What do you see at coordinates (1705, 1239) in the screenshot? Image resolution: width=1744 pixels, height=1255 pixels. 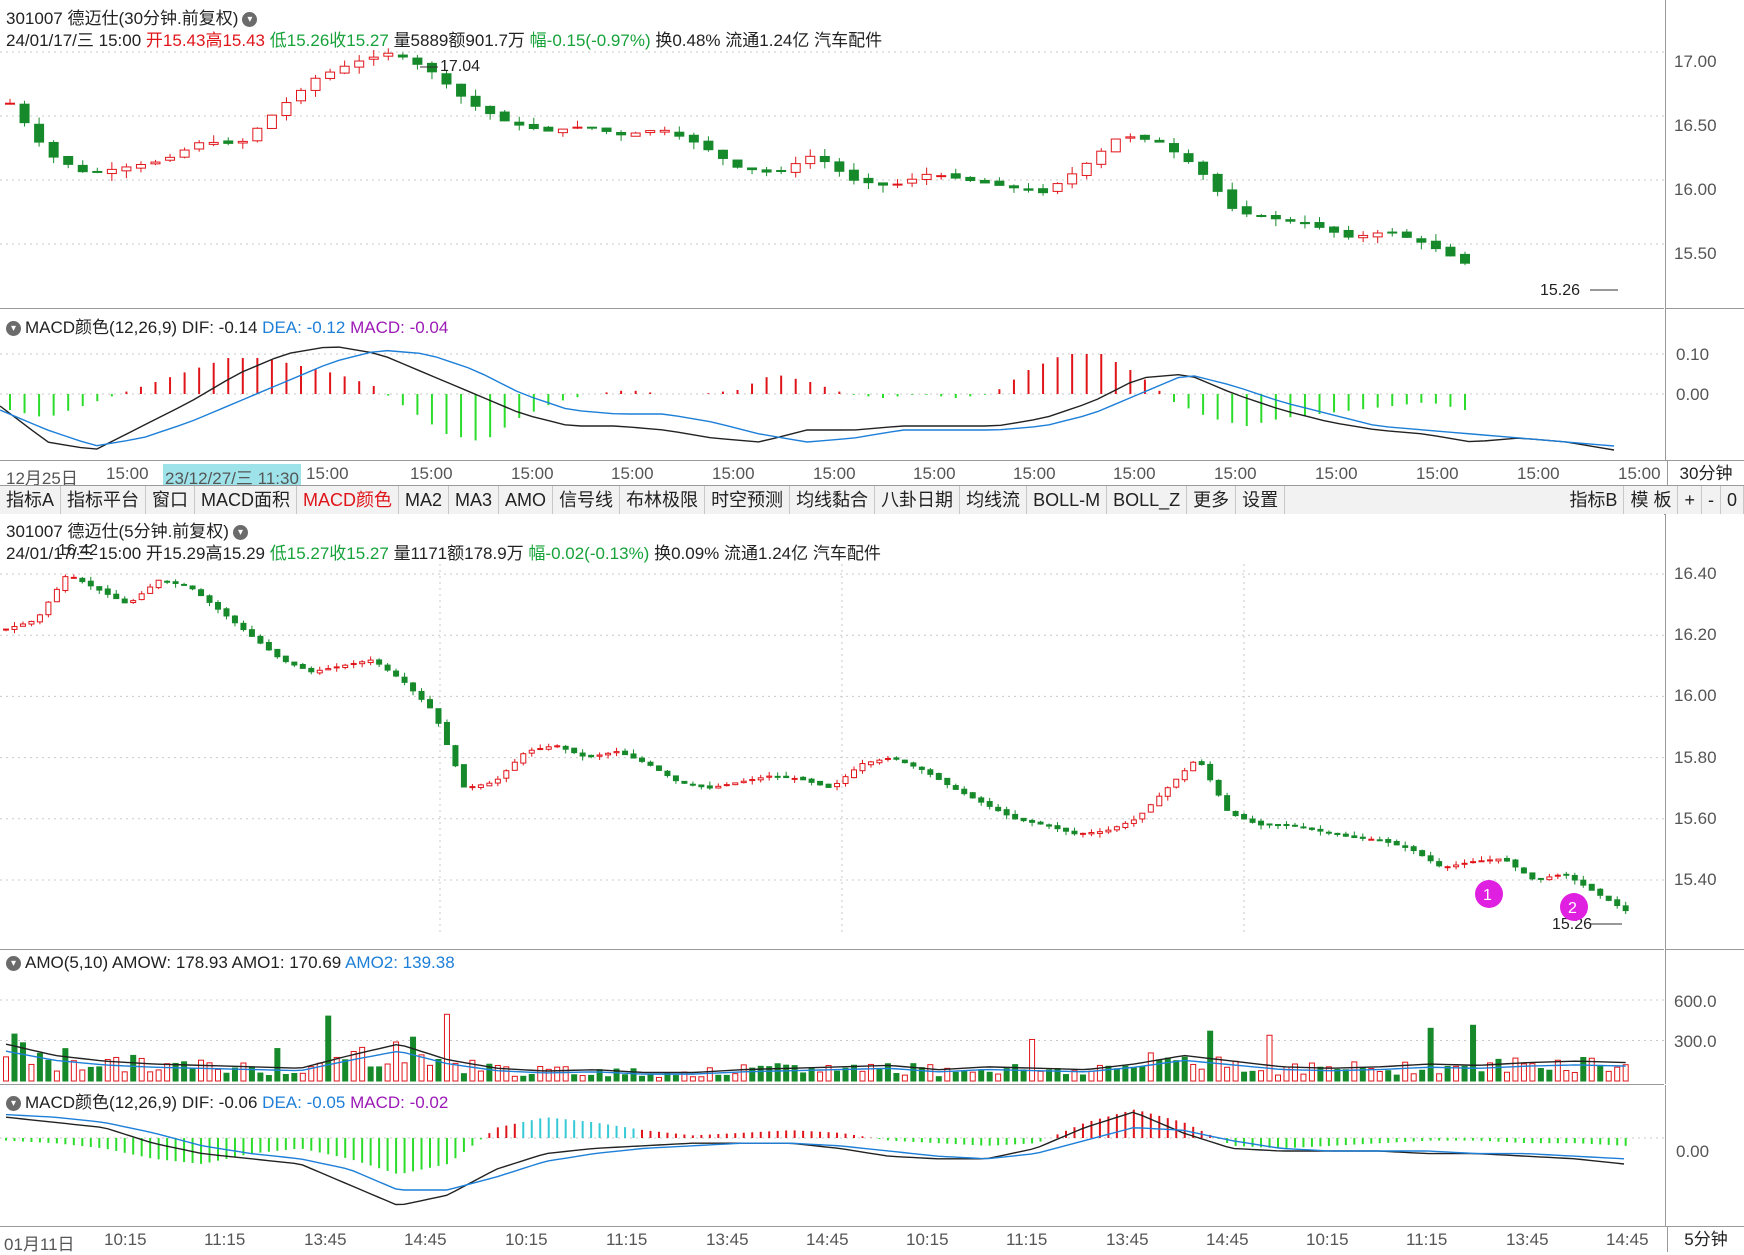 I see `period-5min-button: 5分钟` at bounding box center [1705, 1239].